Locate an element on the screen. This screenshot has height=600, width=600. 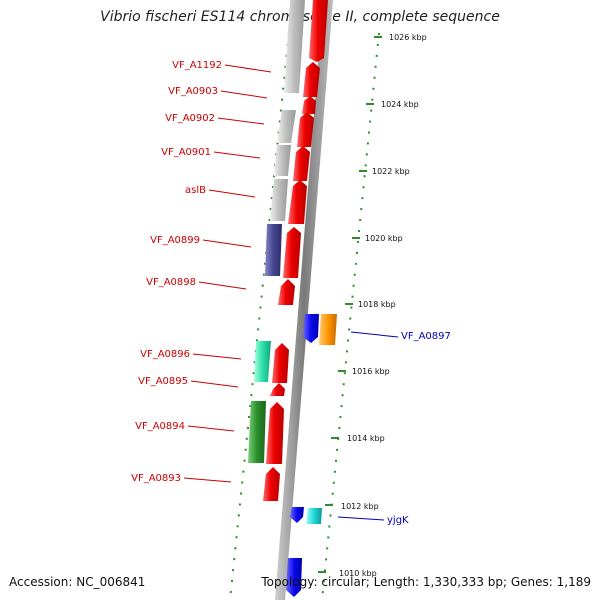
scale-tick-label: 1014 kbp is located at coordinates (366, 438).